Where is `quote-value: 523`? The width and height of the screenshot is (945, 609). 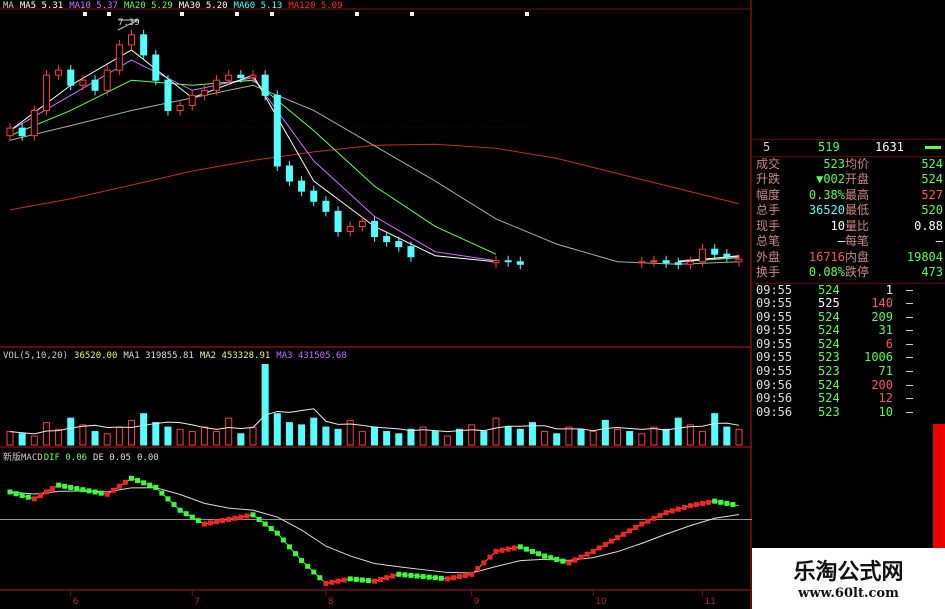 quote-value: 523 is located at coordinates (834, 163).